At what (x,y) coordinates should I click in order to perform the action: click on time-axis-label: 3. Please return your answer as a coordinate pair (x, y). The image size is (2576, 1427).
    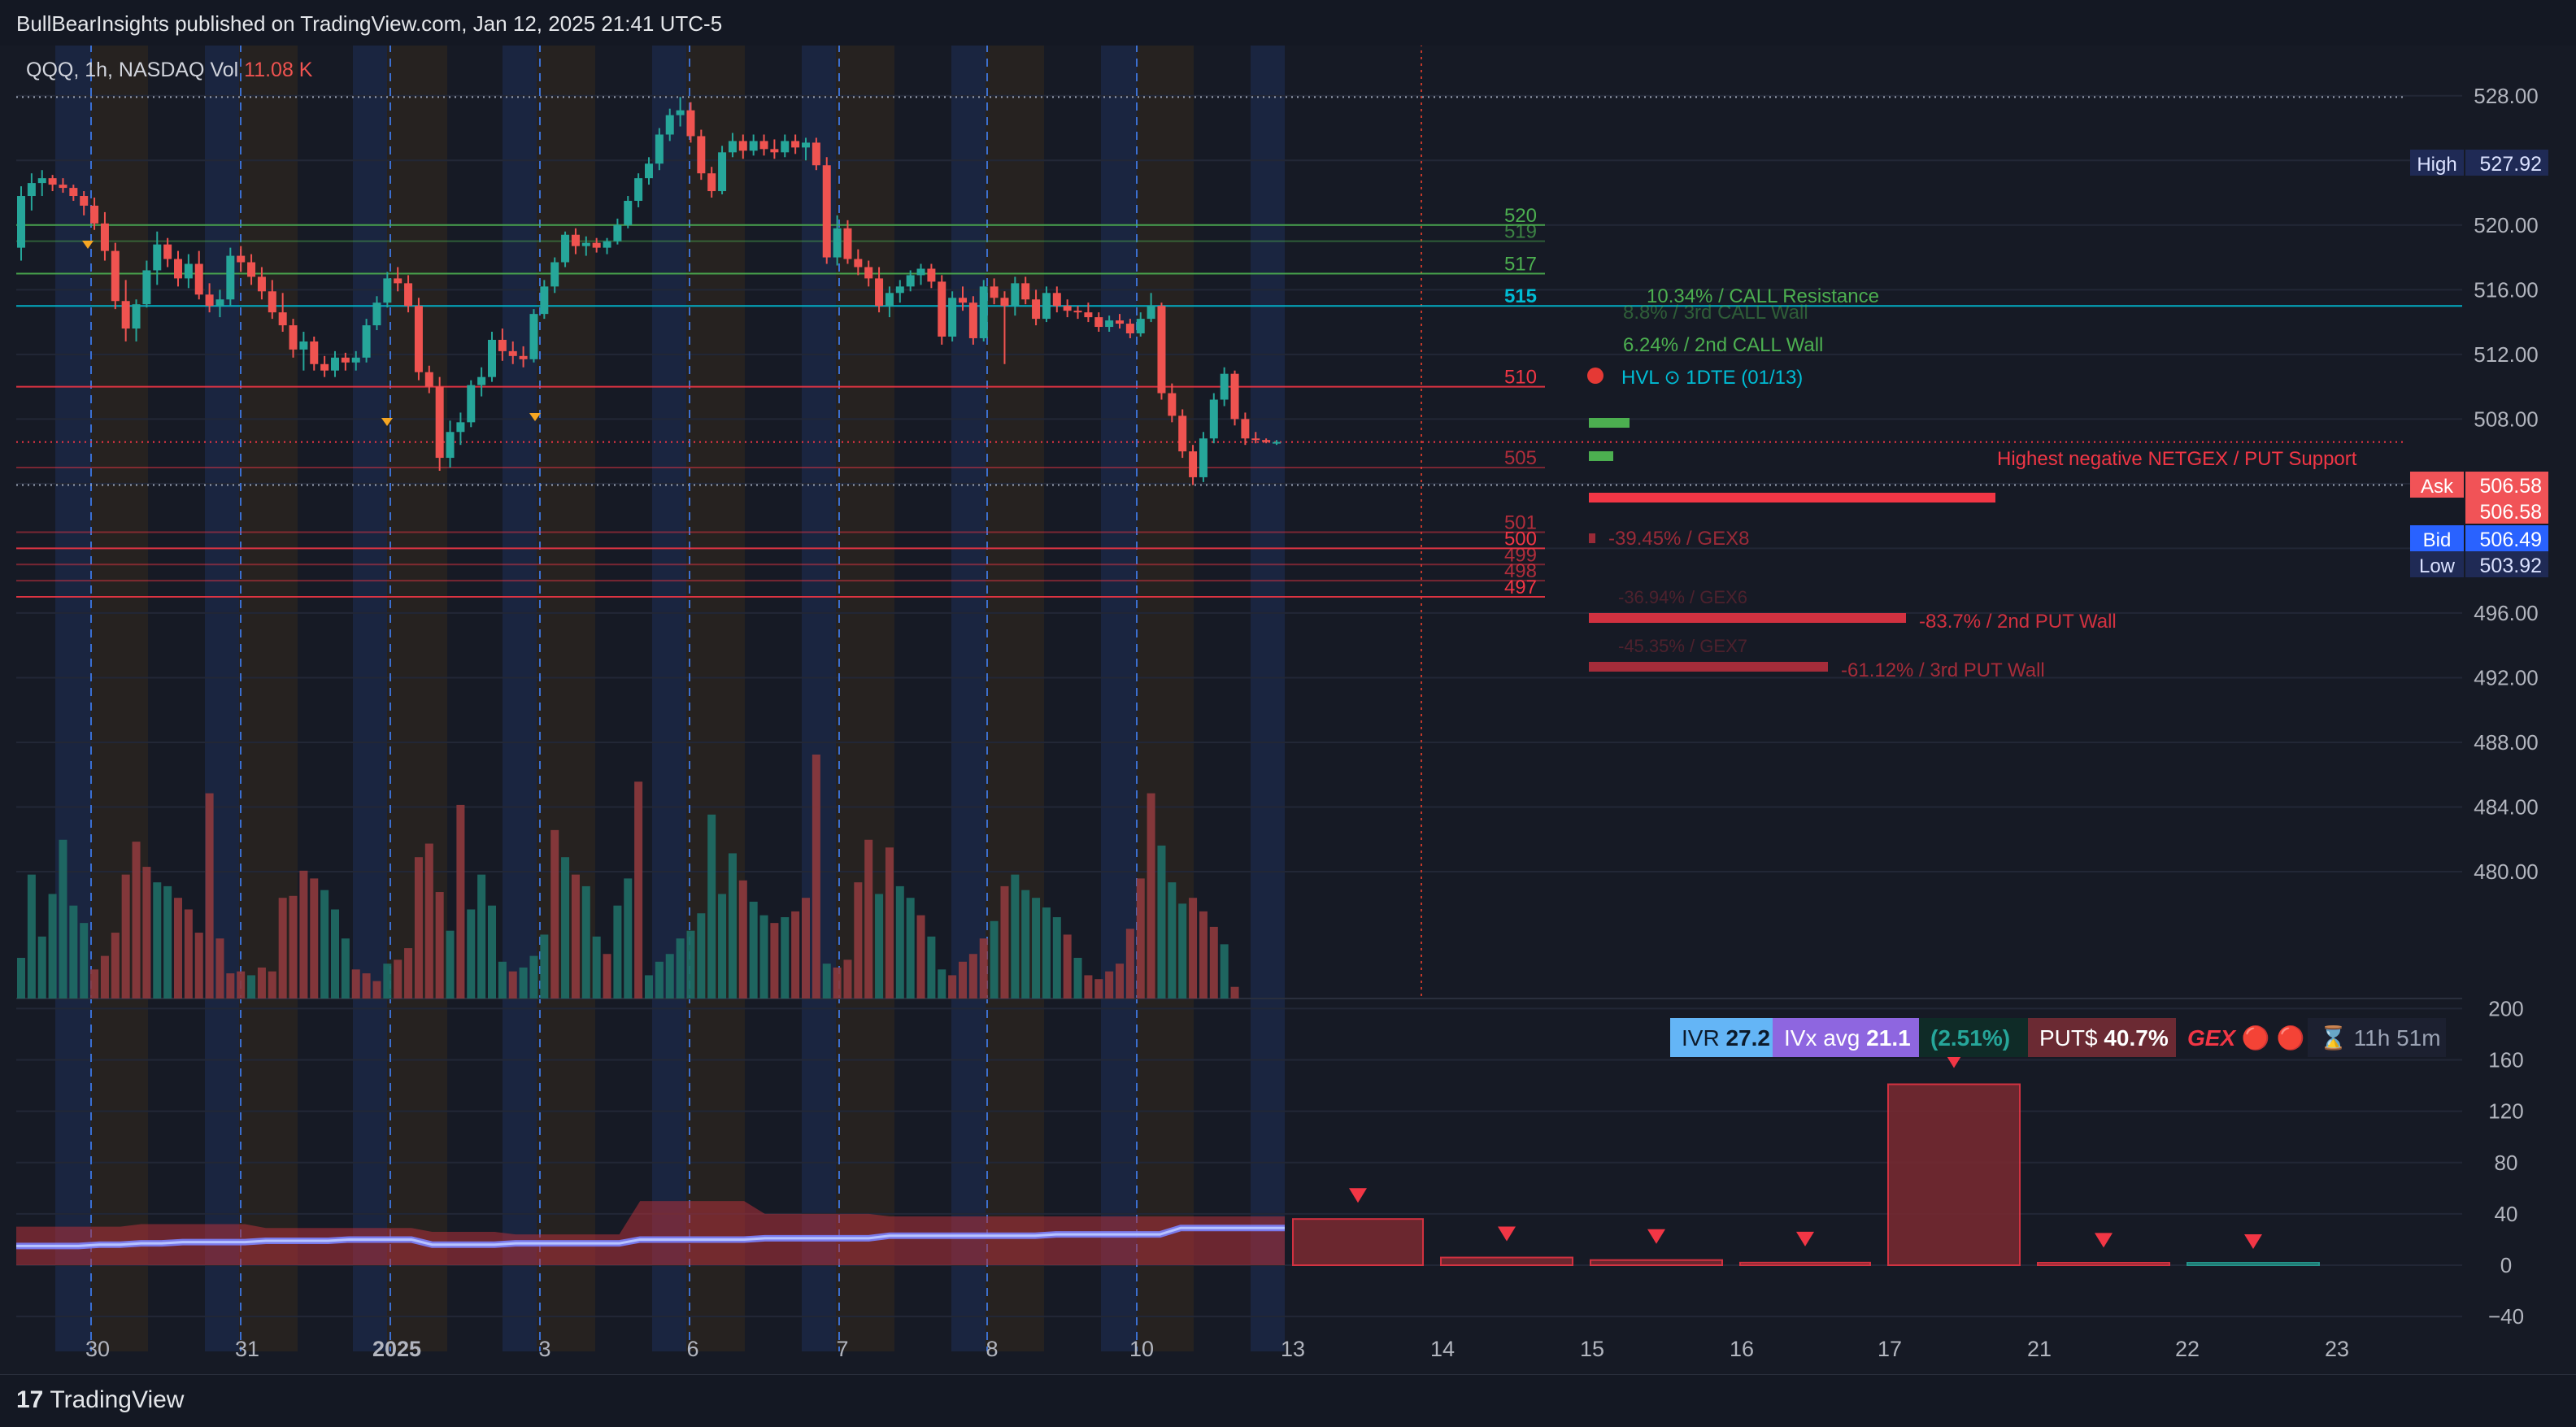
    Looking at the image, I should click on (544, 1349).